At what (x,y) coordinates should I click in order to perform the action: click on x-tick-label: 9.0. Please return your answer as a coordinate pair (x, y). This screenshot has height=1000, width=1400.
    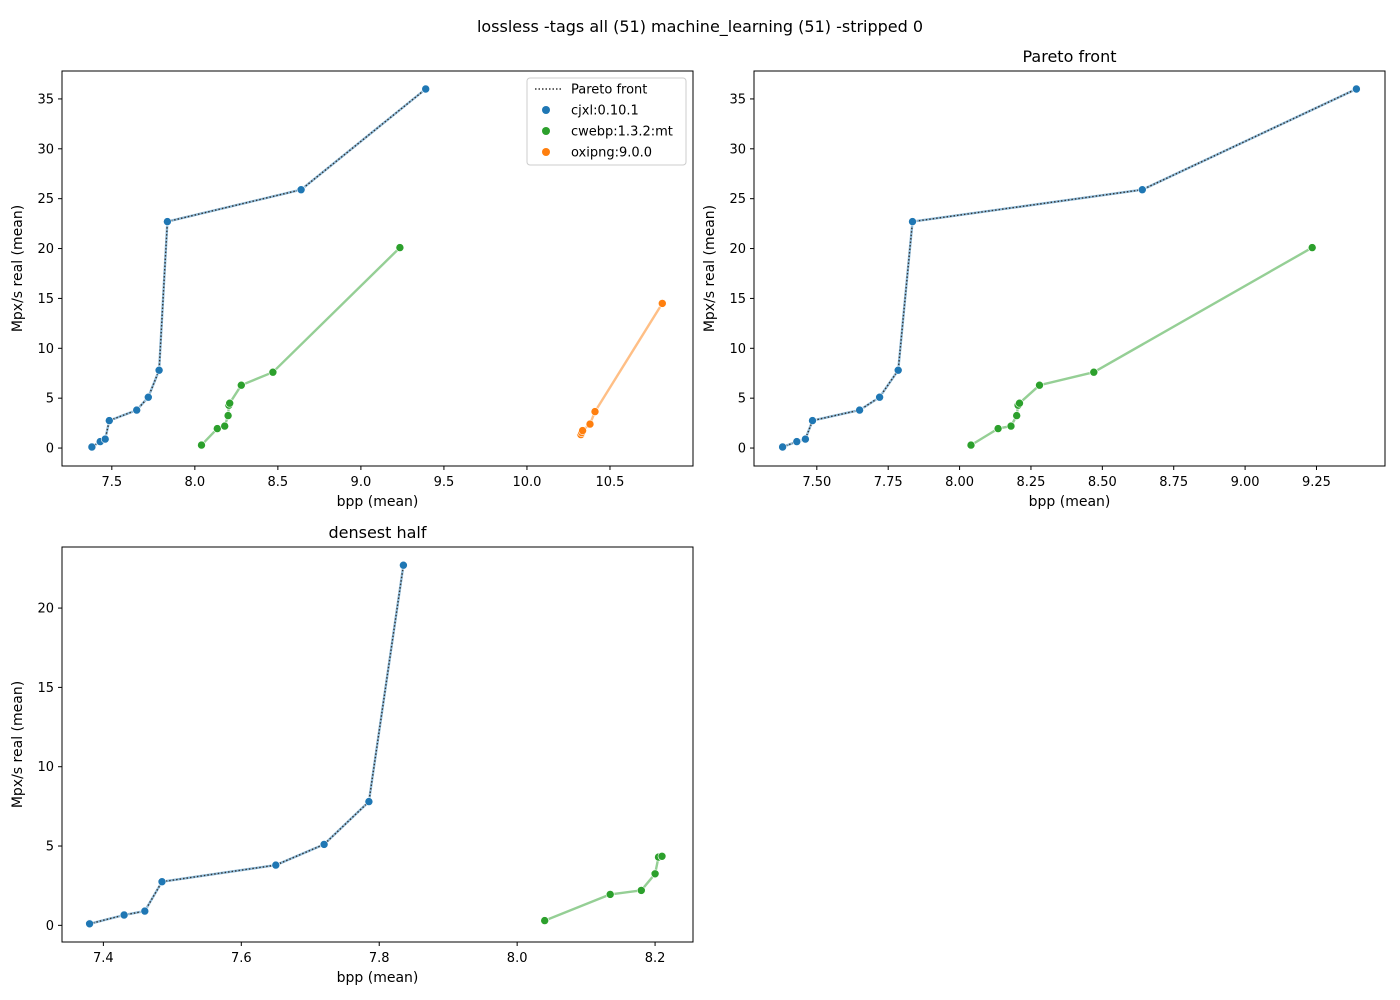
    Looking at the image, I should click on (361, 482).